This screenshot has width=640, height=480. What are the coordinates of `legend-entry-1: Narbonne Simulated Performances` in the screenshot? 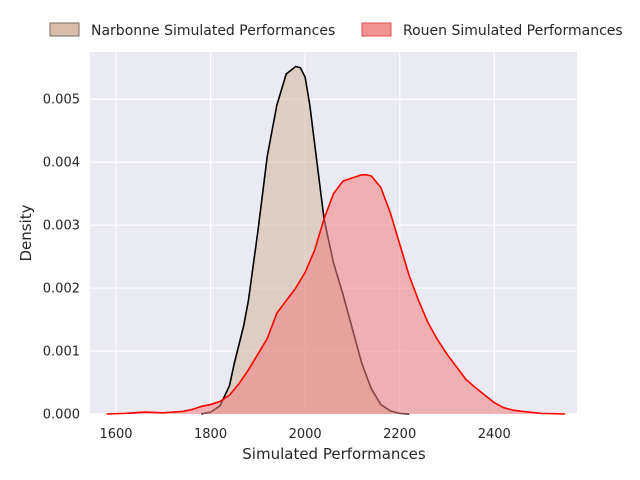 It's located at (192, 30).